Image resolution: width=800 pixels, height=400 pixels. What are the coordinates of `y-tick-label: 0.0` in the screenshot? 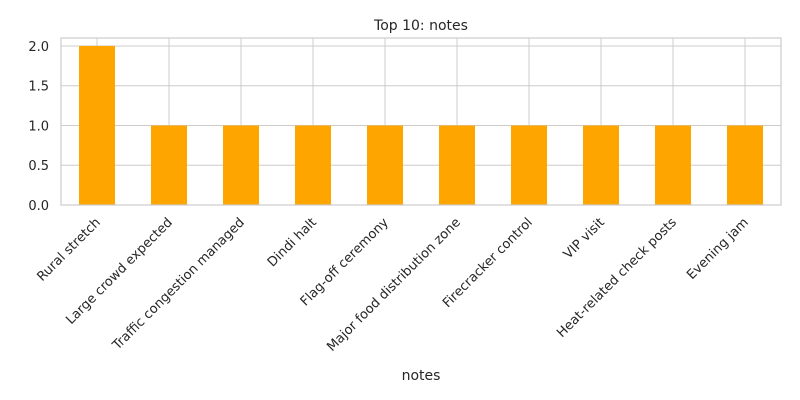 It's located at (38, 206).